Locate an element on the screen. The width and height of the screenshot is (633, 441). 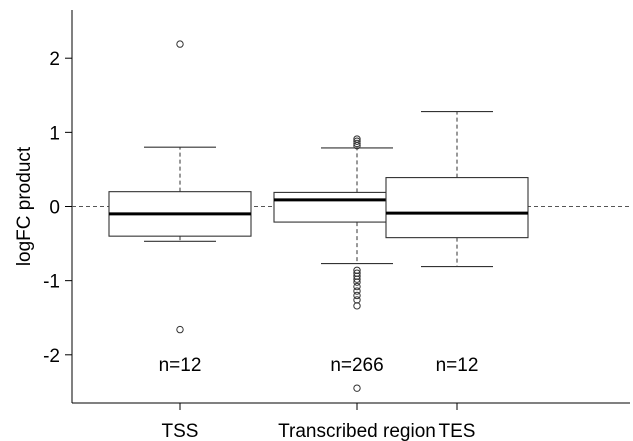
y-tick-label: 2 is located at coordinates (54, 59).